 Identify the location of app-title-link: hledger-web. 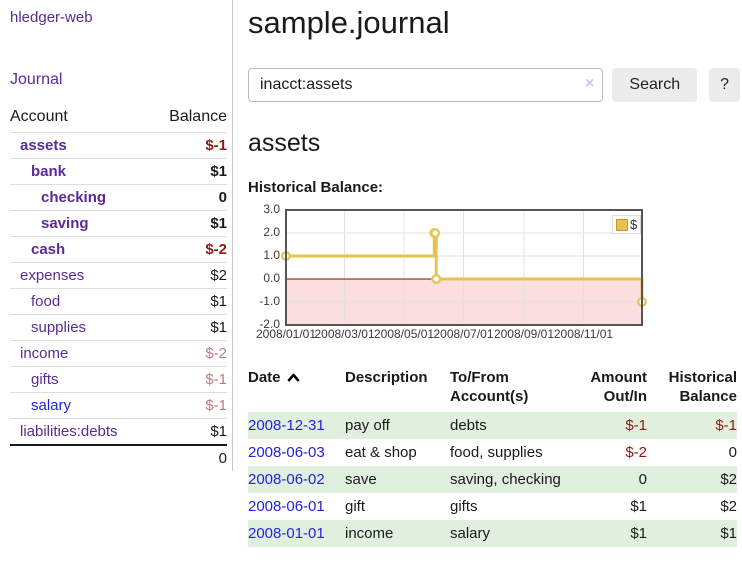
(51, 17).